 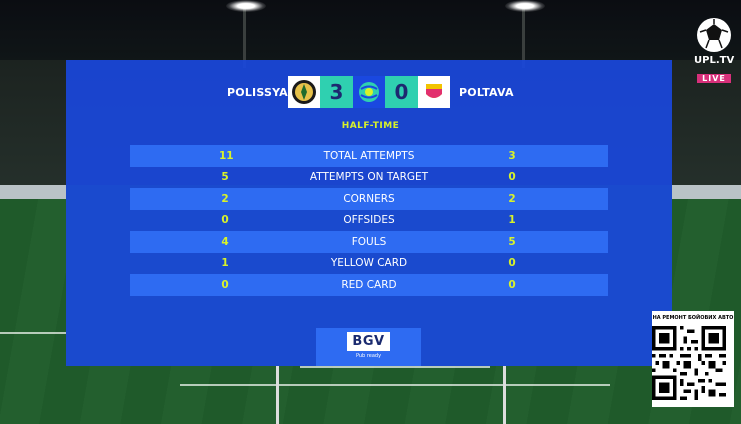 I want to click on stat-label: TOTAL ATTEMPTS, so click(x=369, y=155).